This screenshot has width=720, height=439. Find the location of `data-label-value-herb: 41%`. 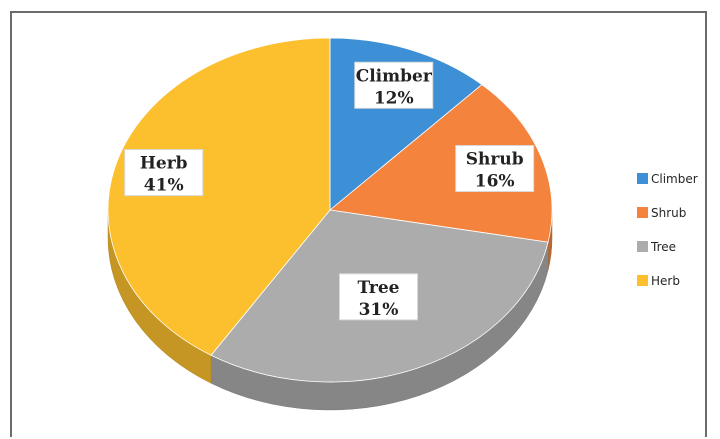

data-label-value-herb: 41% is located at coordinates (164, 186).